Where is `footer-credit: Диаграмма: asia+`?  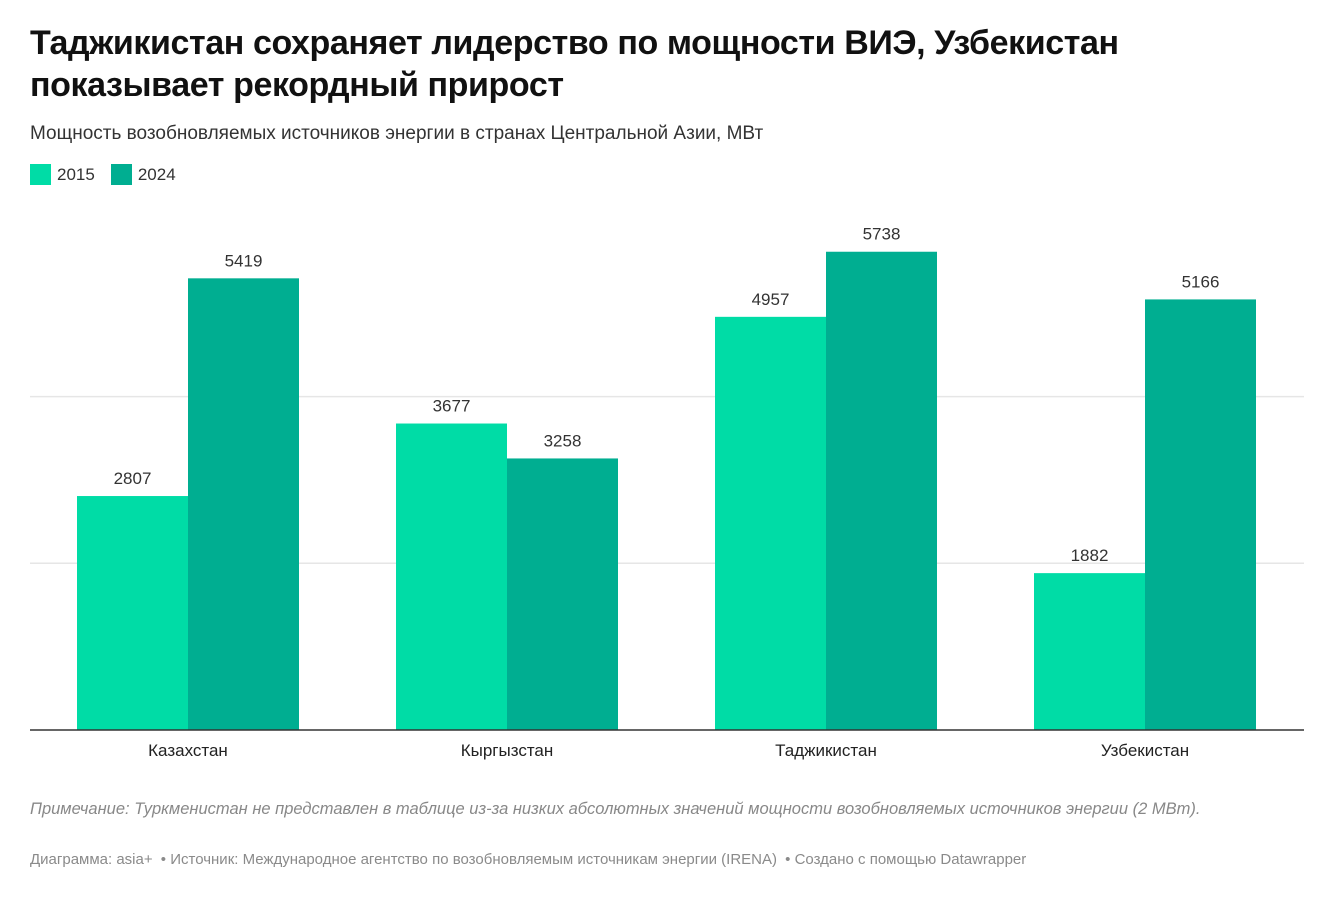
footer-credit: Диаграмма: asia+ is located at coordinates (91, 859).